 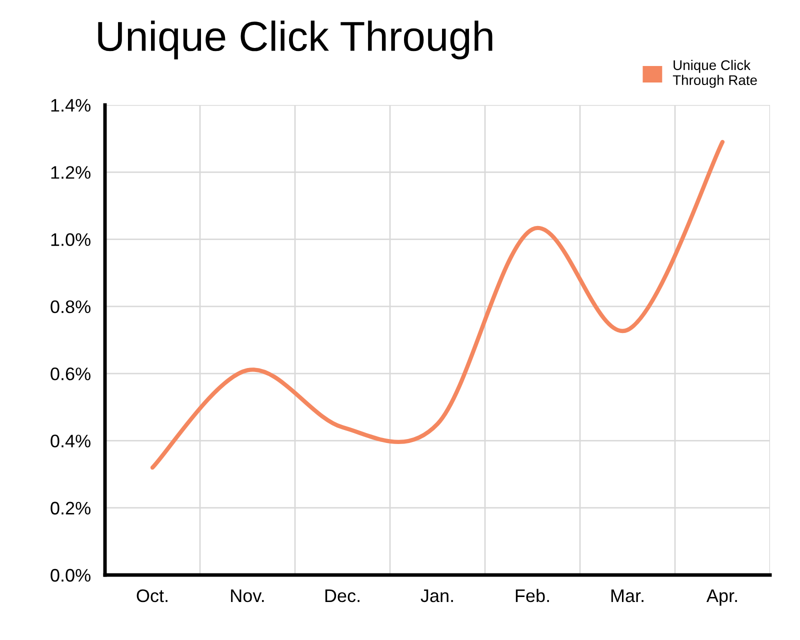 I want to click on y-tick-label: 0.6%, so click(x=70, y=374).